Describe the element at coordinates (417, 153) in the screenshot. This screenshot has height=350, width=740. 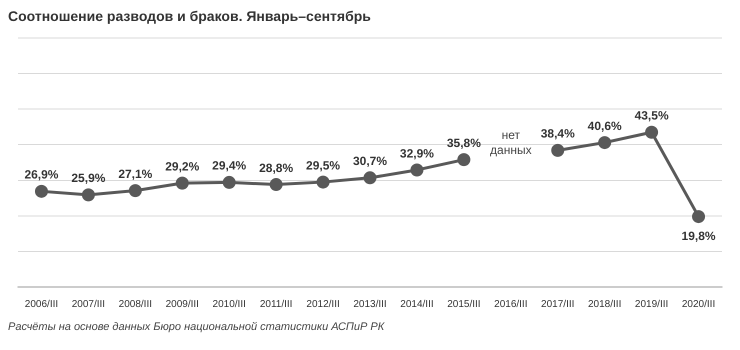
I see `data-label: 32,9%` at that location.